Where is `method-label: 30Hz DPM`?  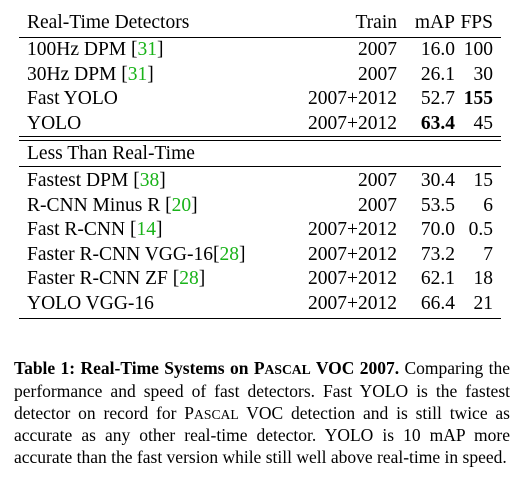
method-label: 30Hz DPM is located at coordinates (74, 74).